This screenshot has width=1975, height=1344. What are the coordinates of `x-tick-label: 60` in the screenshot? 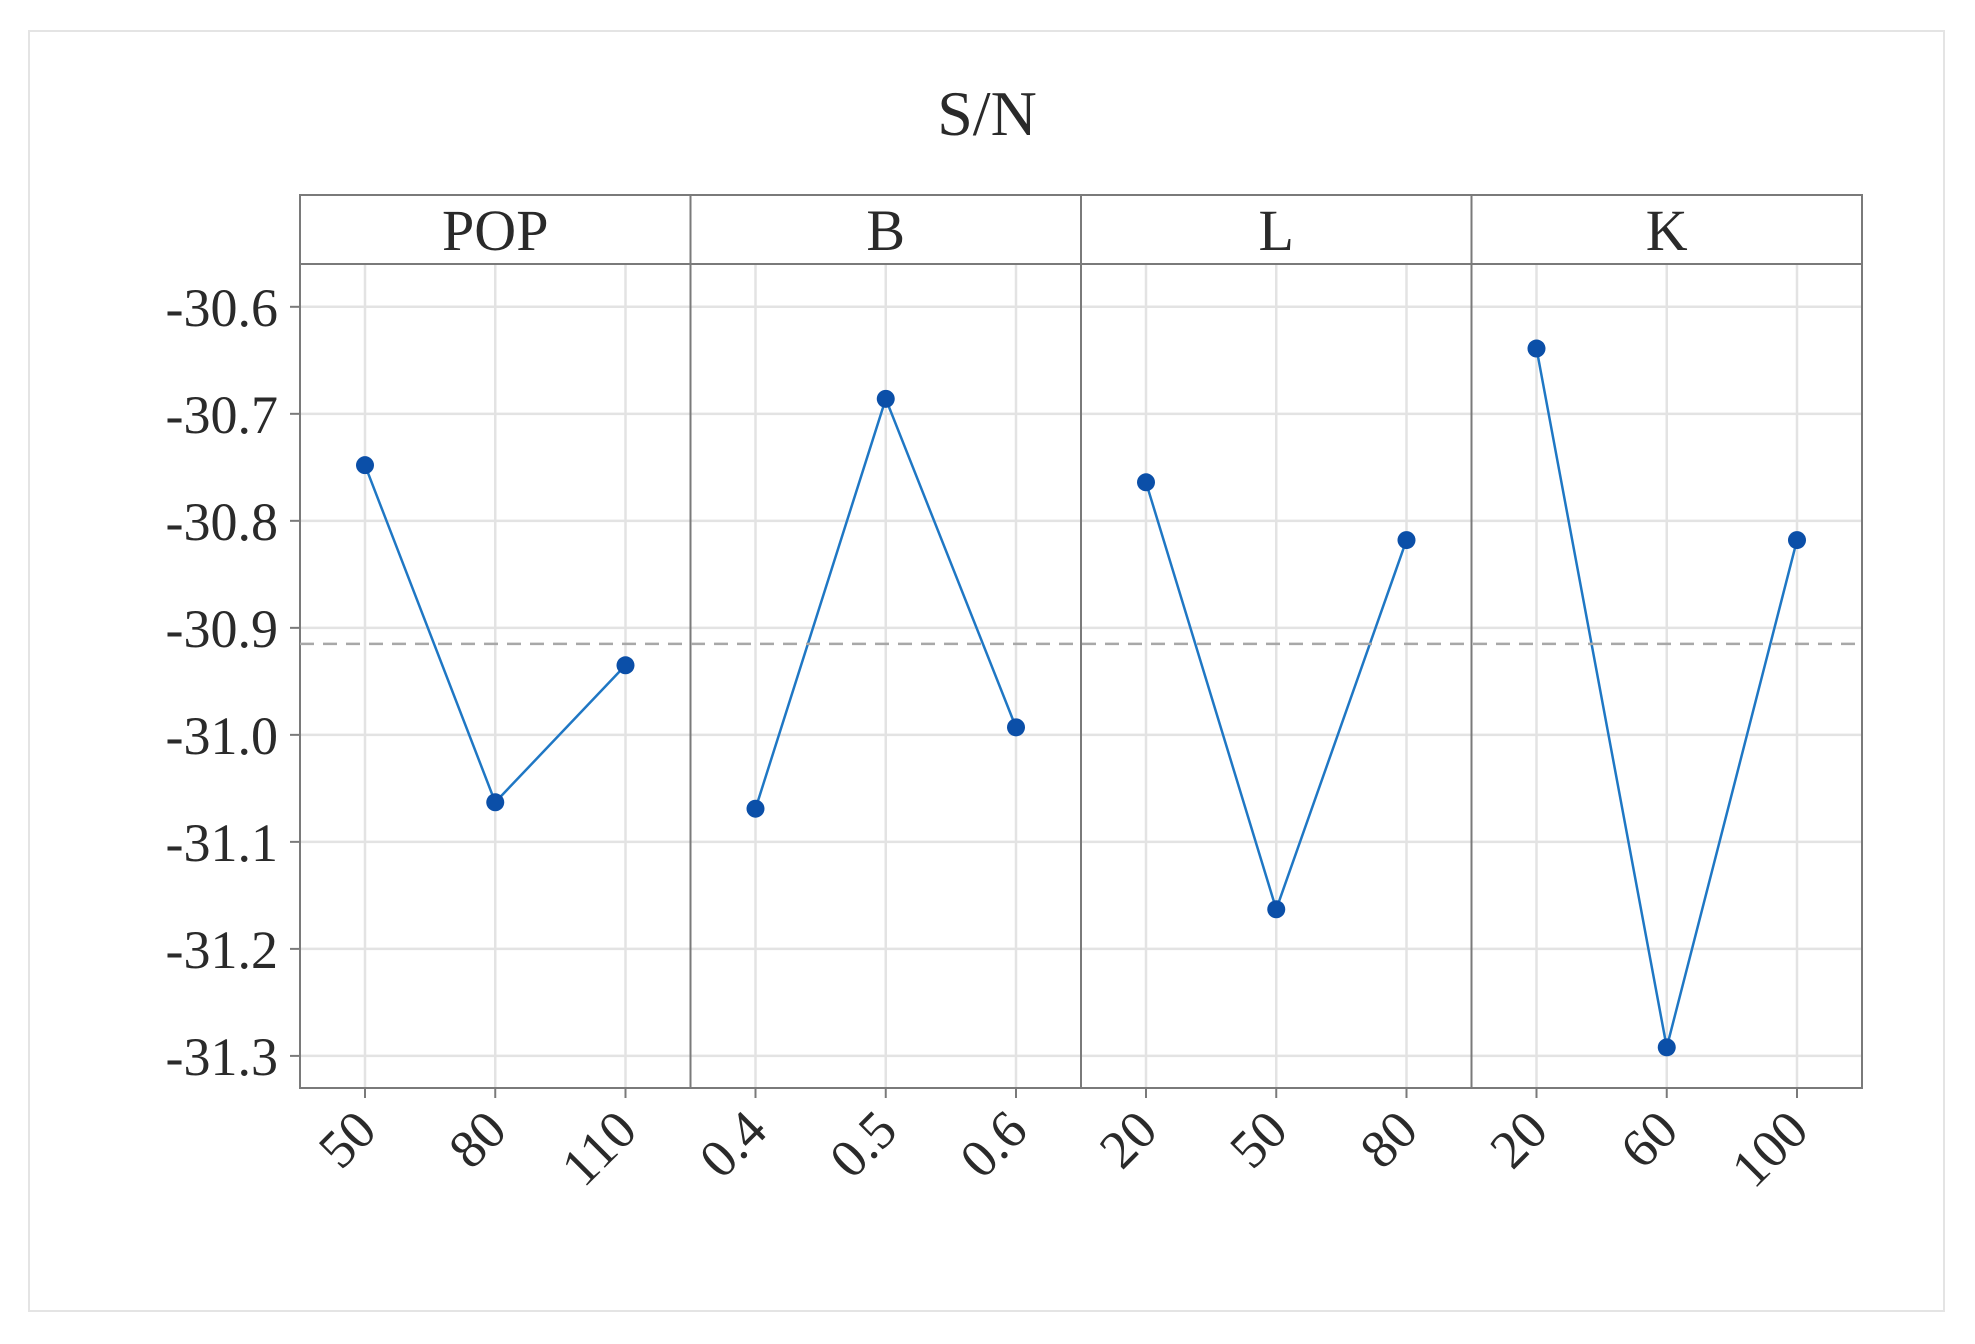 It's located at (1649, 1139).